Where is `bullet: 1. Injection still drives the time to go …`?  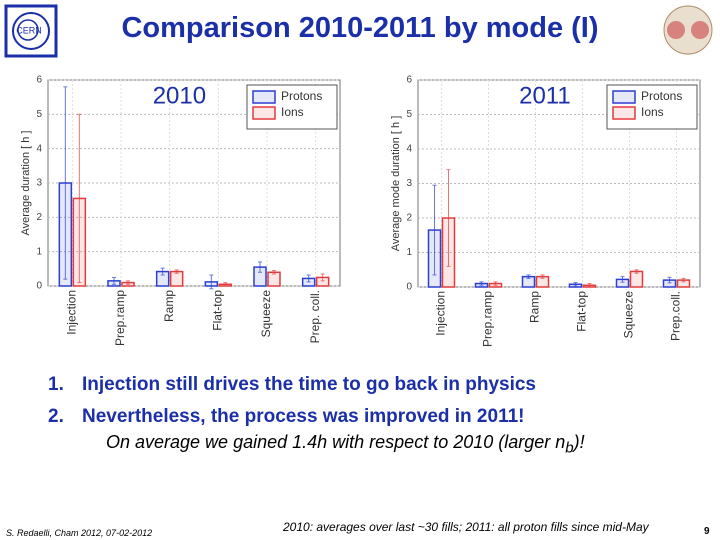
bullet: 1. Injection still drives the time to go … is located at coordinates (292, 385).